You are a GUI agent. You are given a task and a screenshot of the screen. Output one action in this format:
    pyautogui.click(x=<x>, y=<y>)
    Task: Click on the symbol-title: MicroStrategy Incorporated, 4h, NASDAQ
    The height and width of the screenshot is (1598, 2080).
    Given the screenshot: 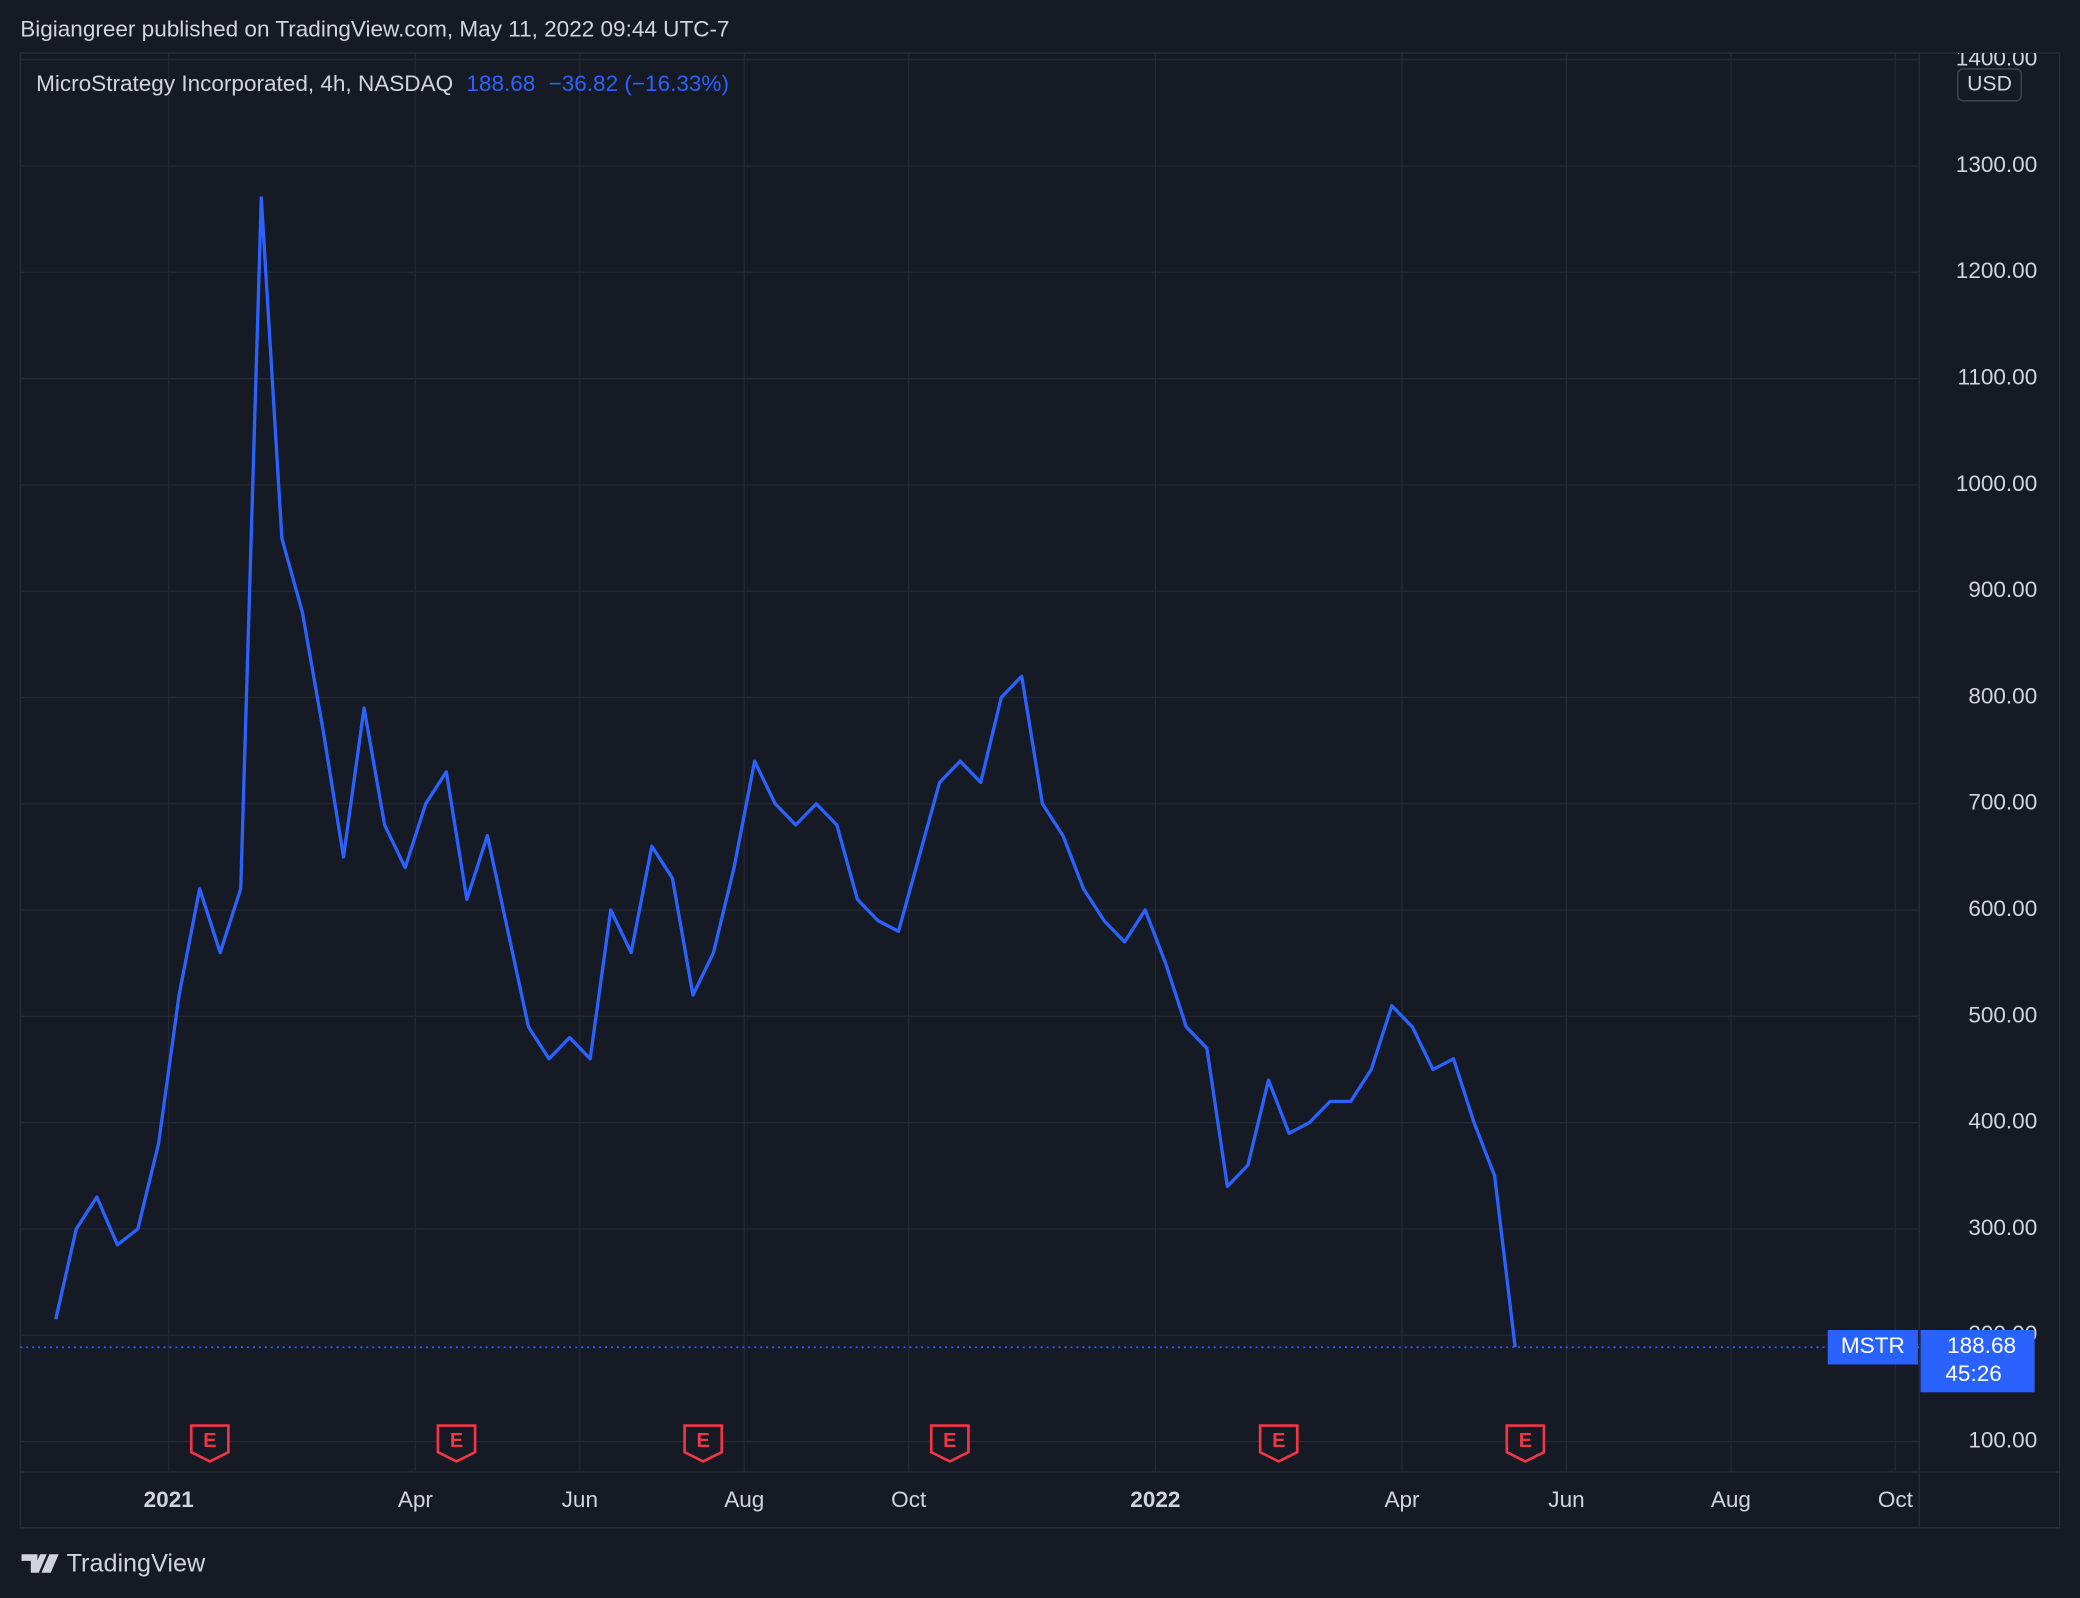 What is the action you would take?
    pyautogui.click(x=244, y=83)
    